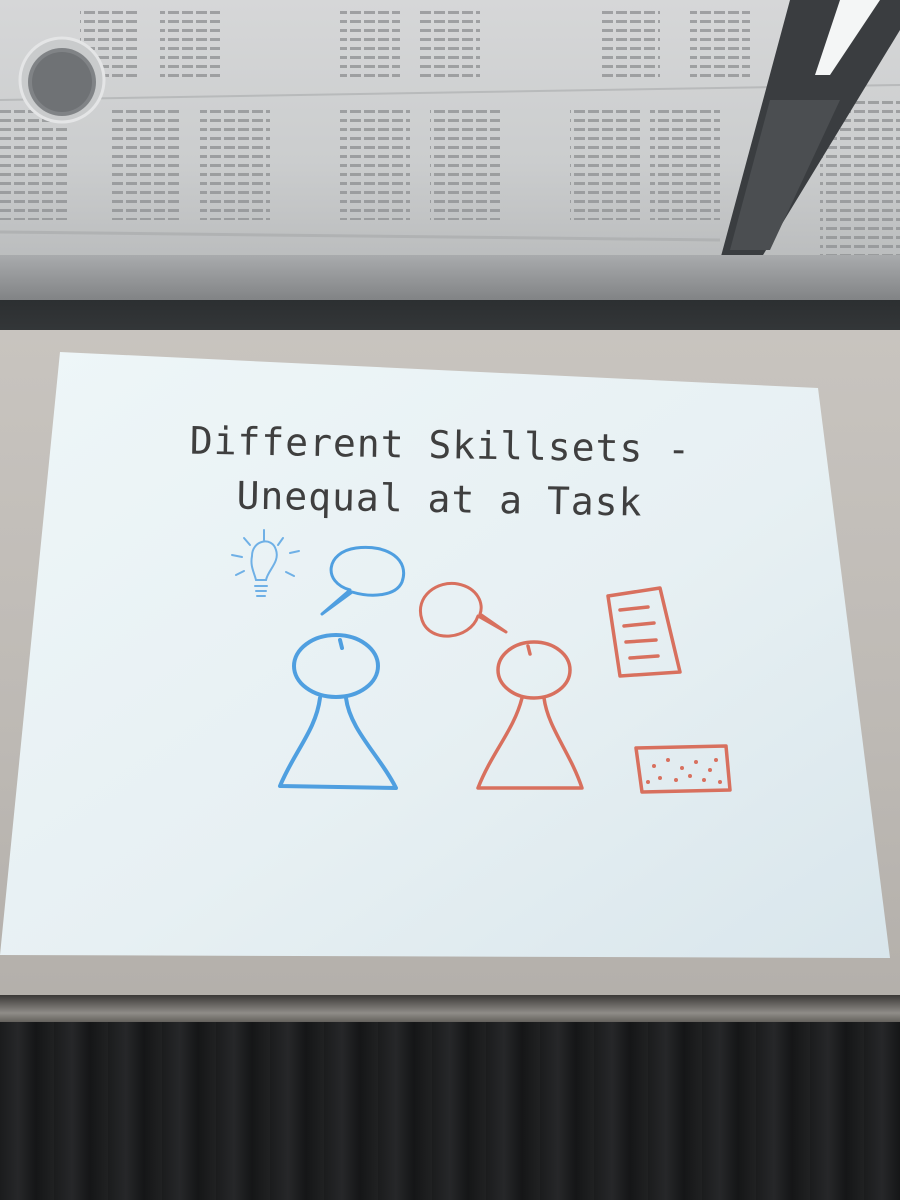 Image resolution: width=900 pixels, height=1200 pixels. I want to click on ceiling-edge, so click(450, 280).